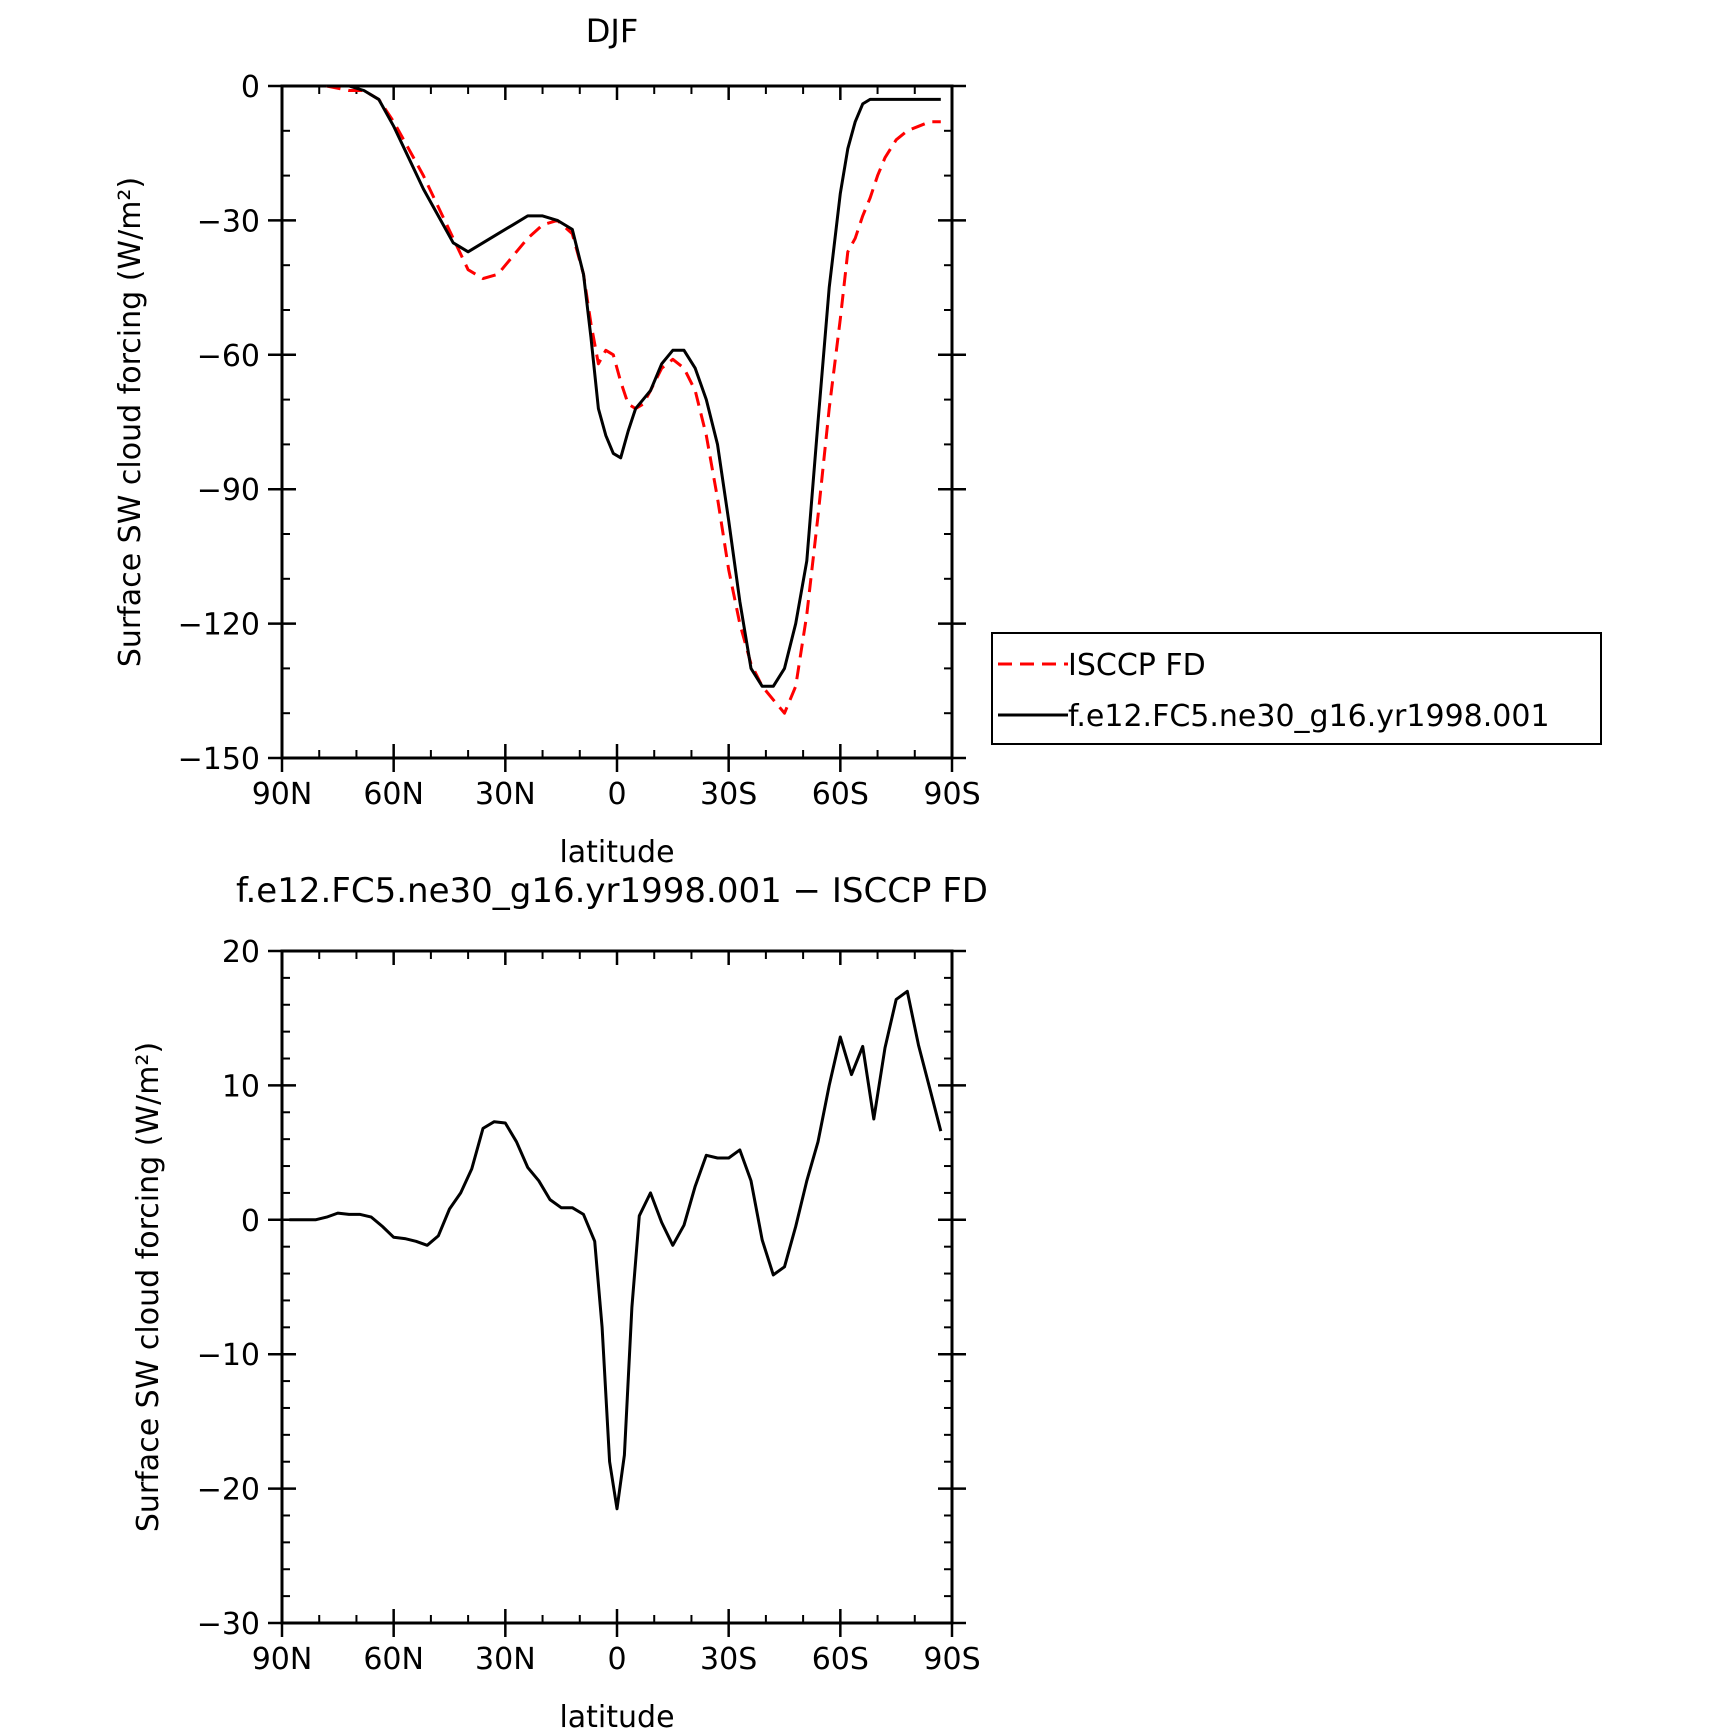  I want to click on chart-title: f.e12.FC5.ne30_g16.yr1998.001 − ISCCP FD, so click(612, 891).